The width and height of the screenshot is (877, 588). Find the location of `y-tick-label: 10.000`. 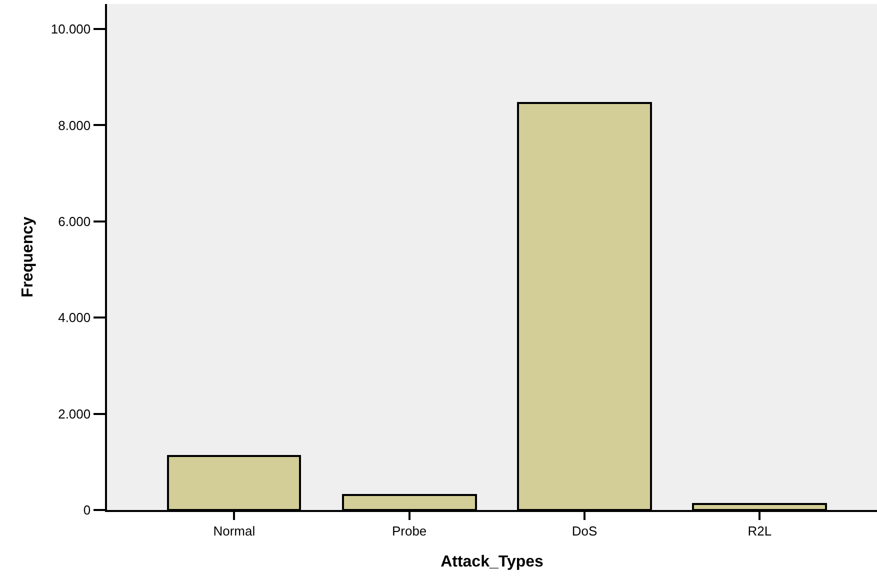

y-tick-label: 10.000 is located at coordinates (70, 29).